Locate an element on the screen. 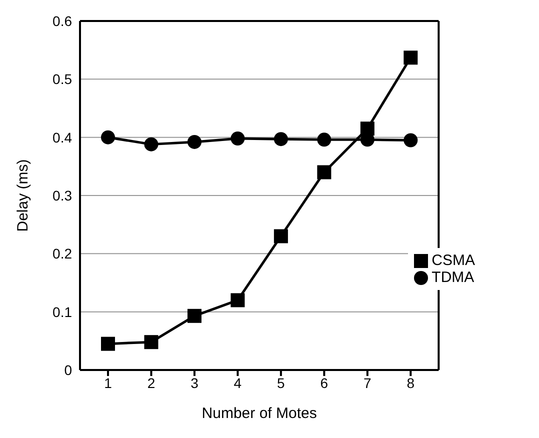 The width and height of the screenshot is (539, 438). x-axis-title: Number of Motes is located at coordinates (259, 413).